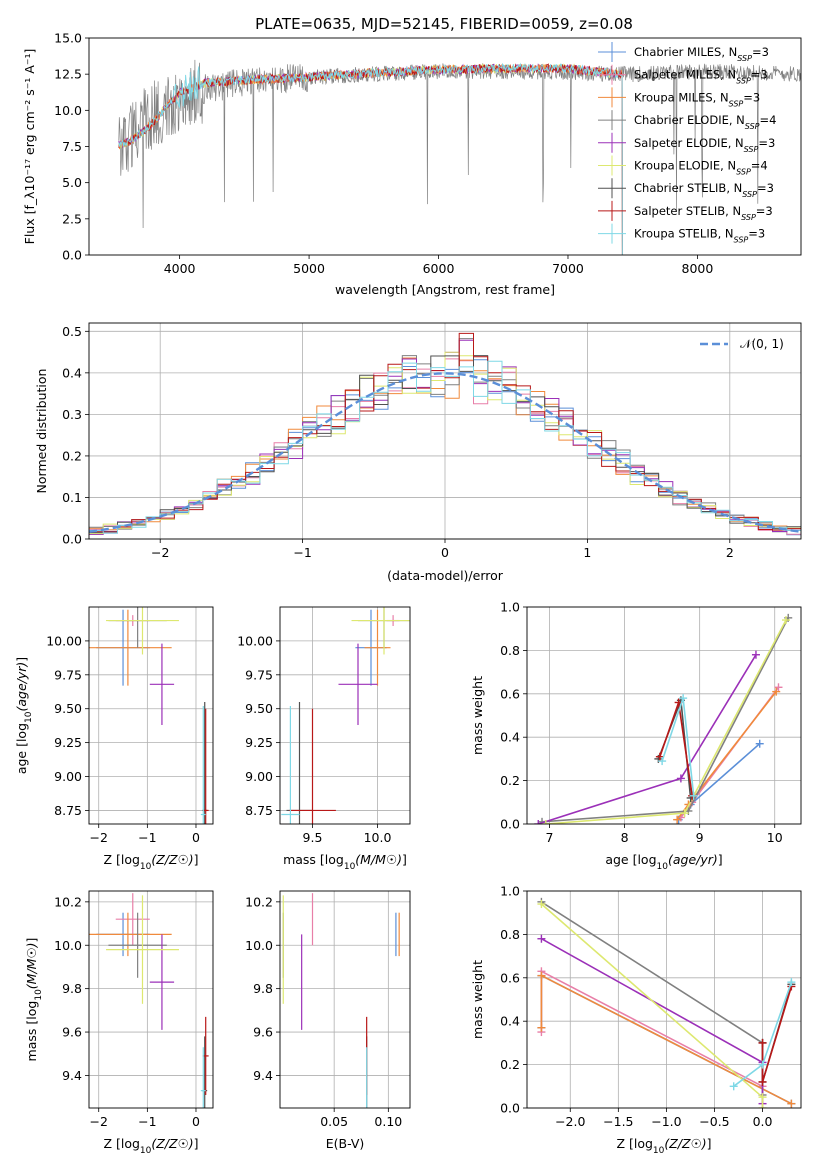 The height and width of the screenshot is (1170, 819). What do you see at coordinates (720, 859) in the screenshot?
I see `weight_vs_age-xlabel-close: ]` at bounding box center [720, 859].